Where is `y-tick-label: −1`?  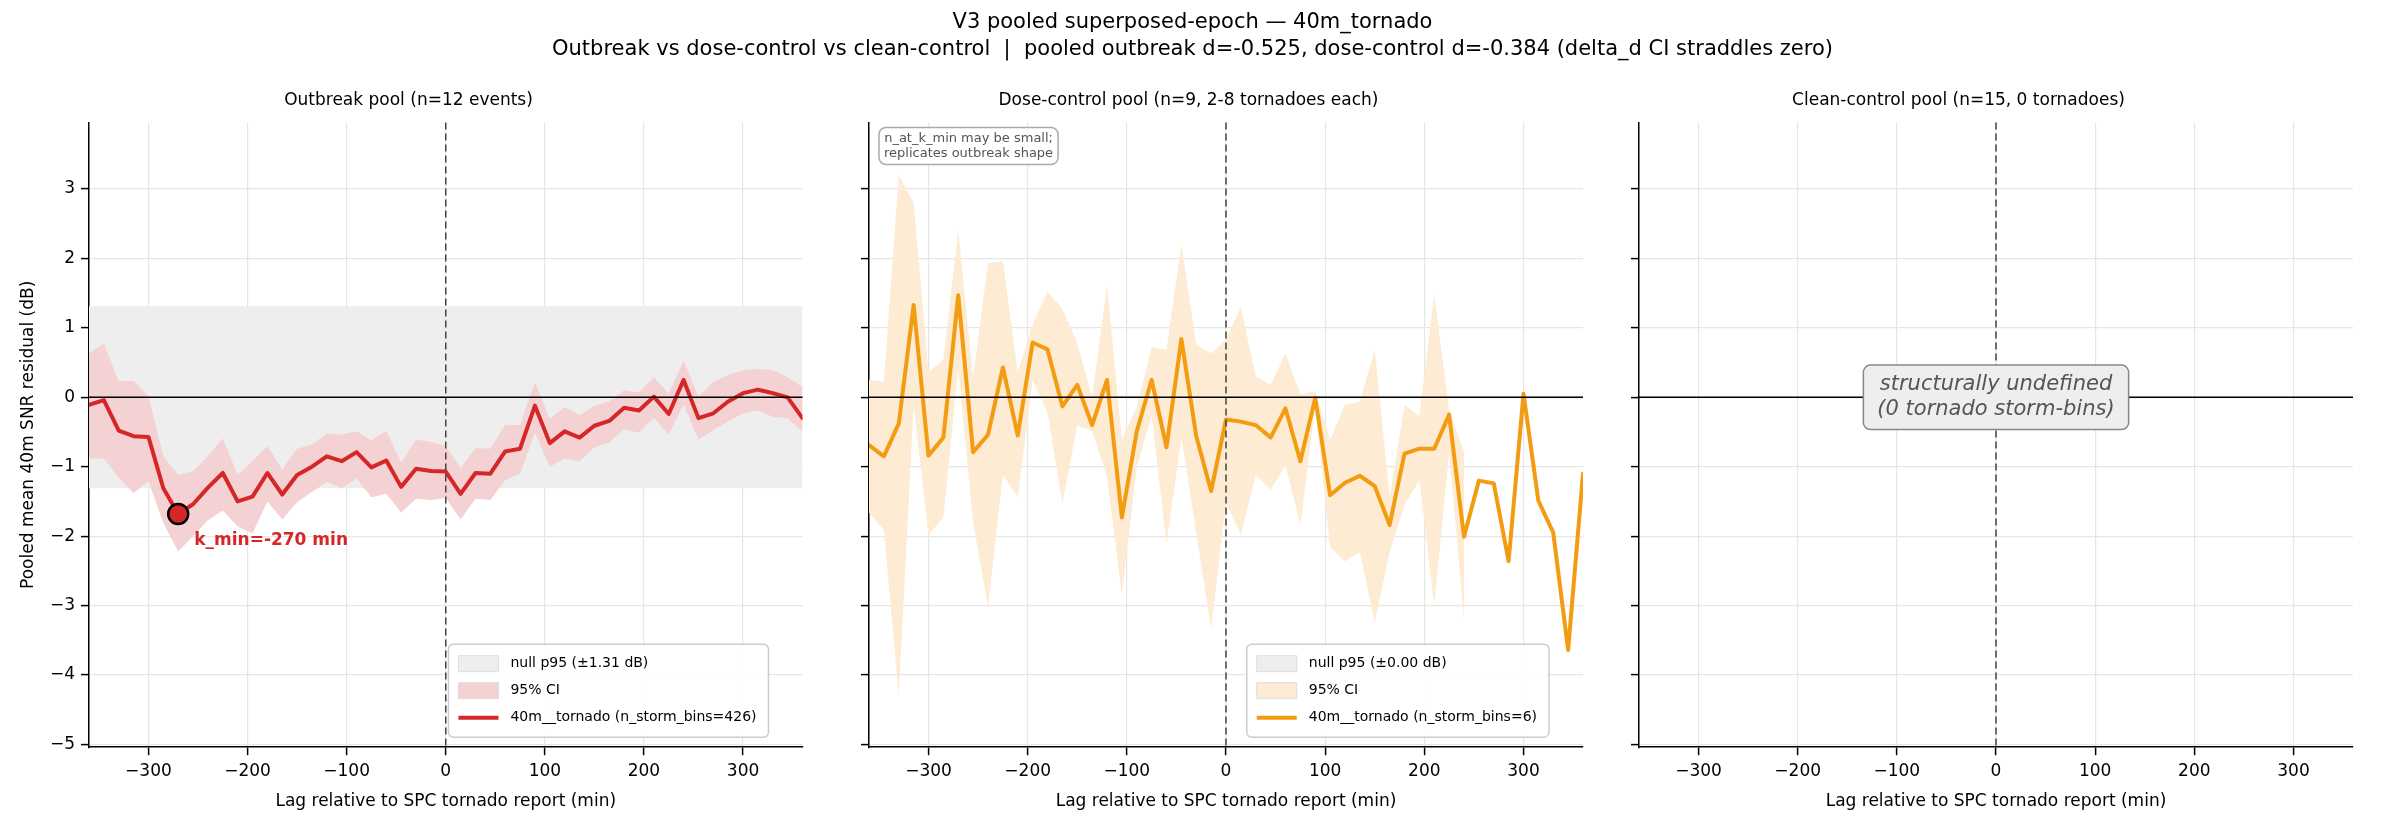 y-tick-label: −1 is located at coordinates (62, 465).